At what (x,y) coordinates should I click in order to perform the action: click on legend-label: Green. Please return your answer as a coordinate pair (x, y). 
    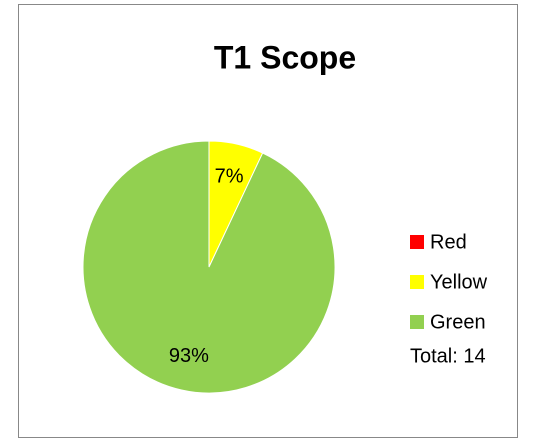
    Looking at the image, I should click on (458, 322).